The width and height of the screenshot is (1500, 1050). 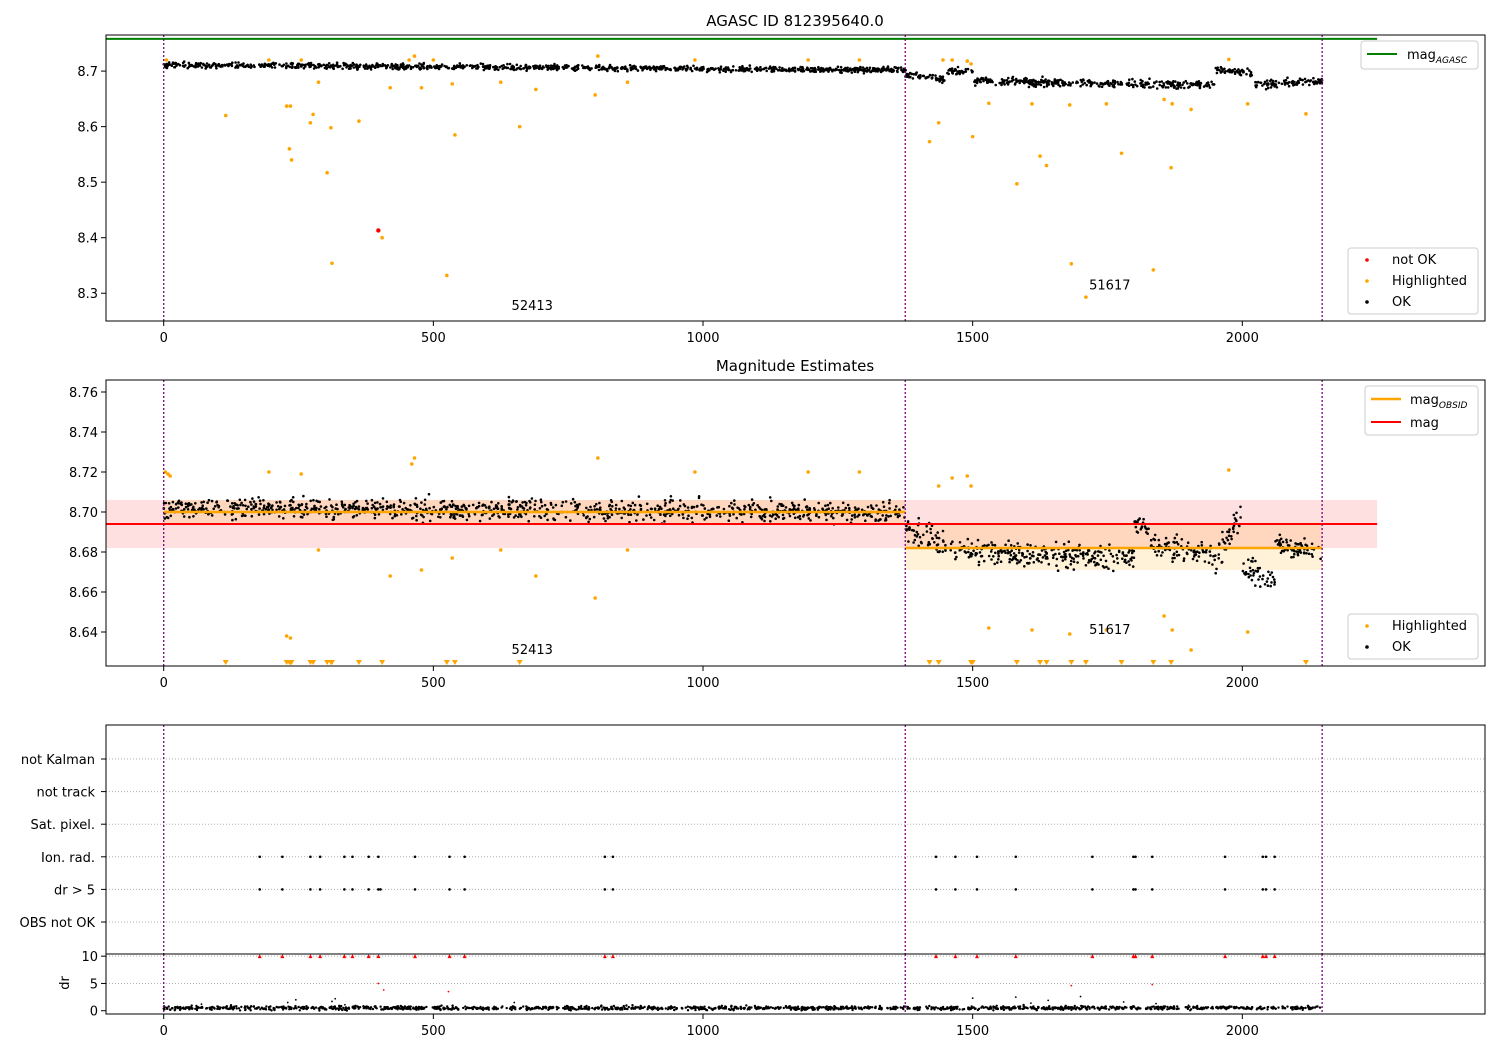 I want to click on agasc-upper-legend: magAGASC, so click(x=1419, y=55).